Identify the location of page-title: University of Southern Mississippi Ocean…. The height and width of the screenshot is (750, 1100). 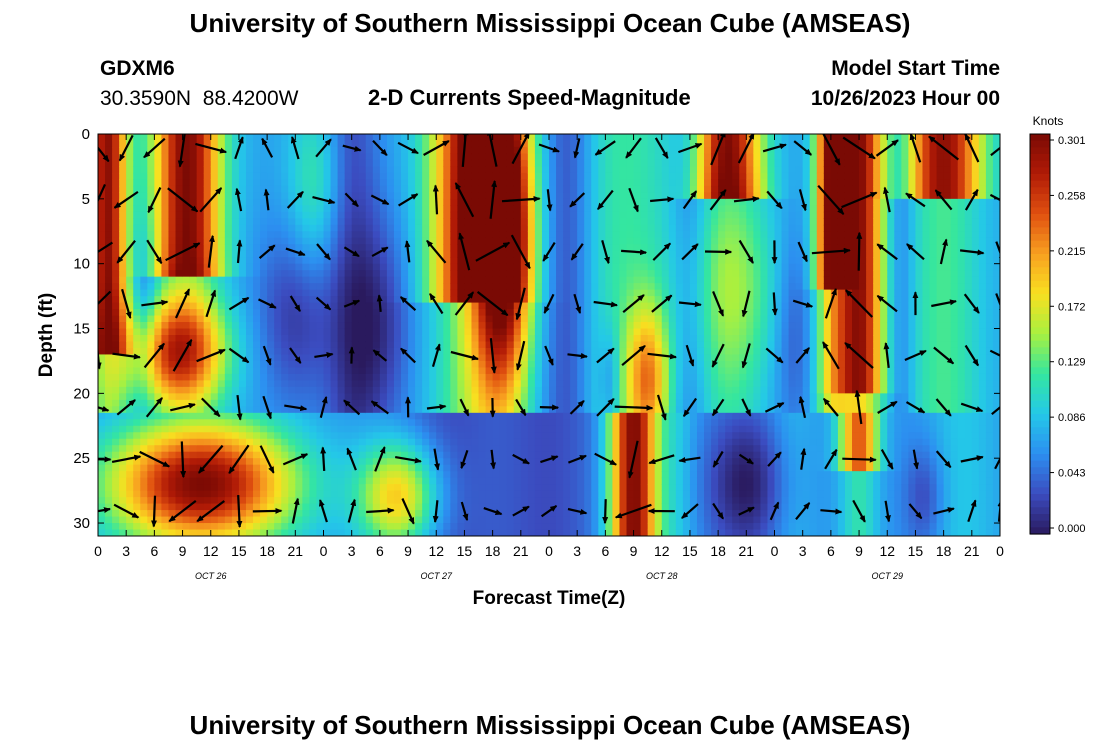
(550, 23).